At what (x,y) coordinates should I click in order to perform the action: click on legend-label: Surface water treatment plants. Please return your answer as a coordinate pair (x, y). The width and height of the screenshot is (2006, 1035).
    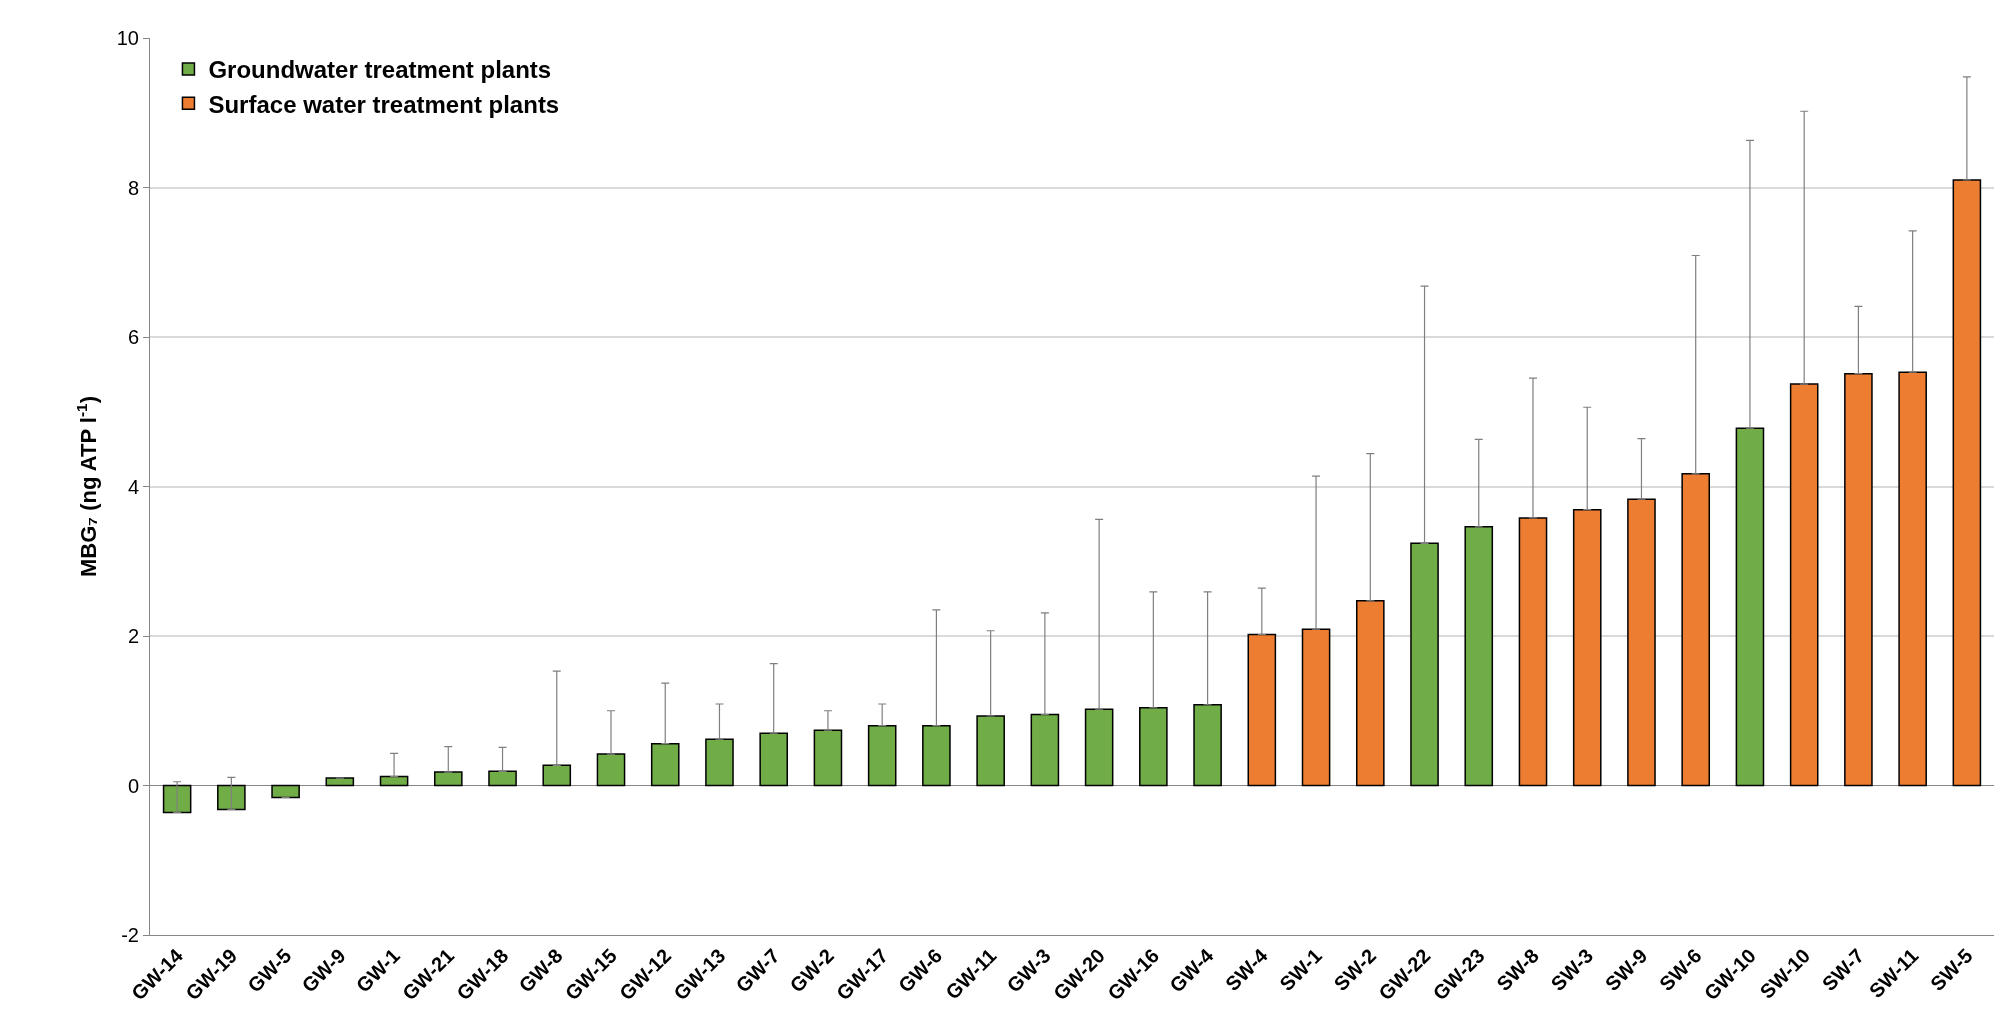
    Looking at the image, I should click on (384, 104).